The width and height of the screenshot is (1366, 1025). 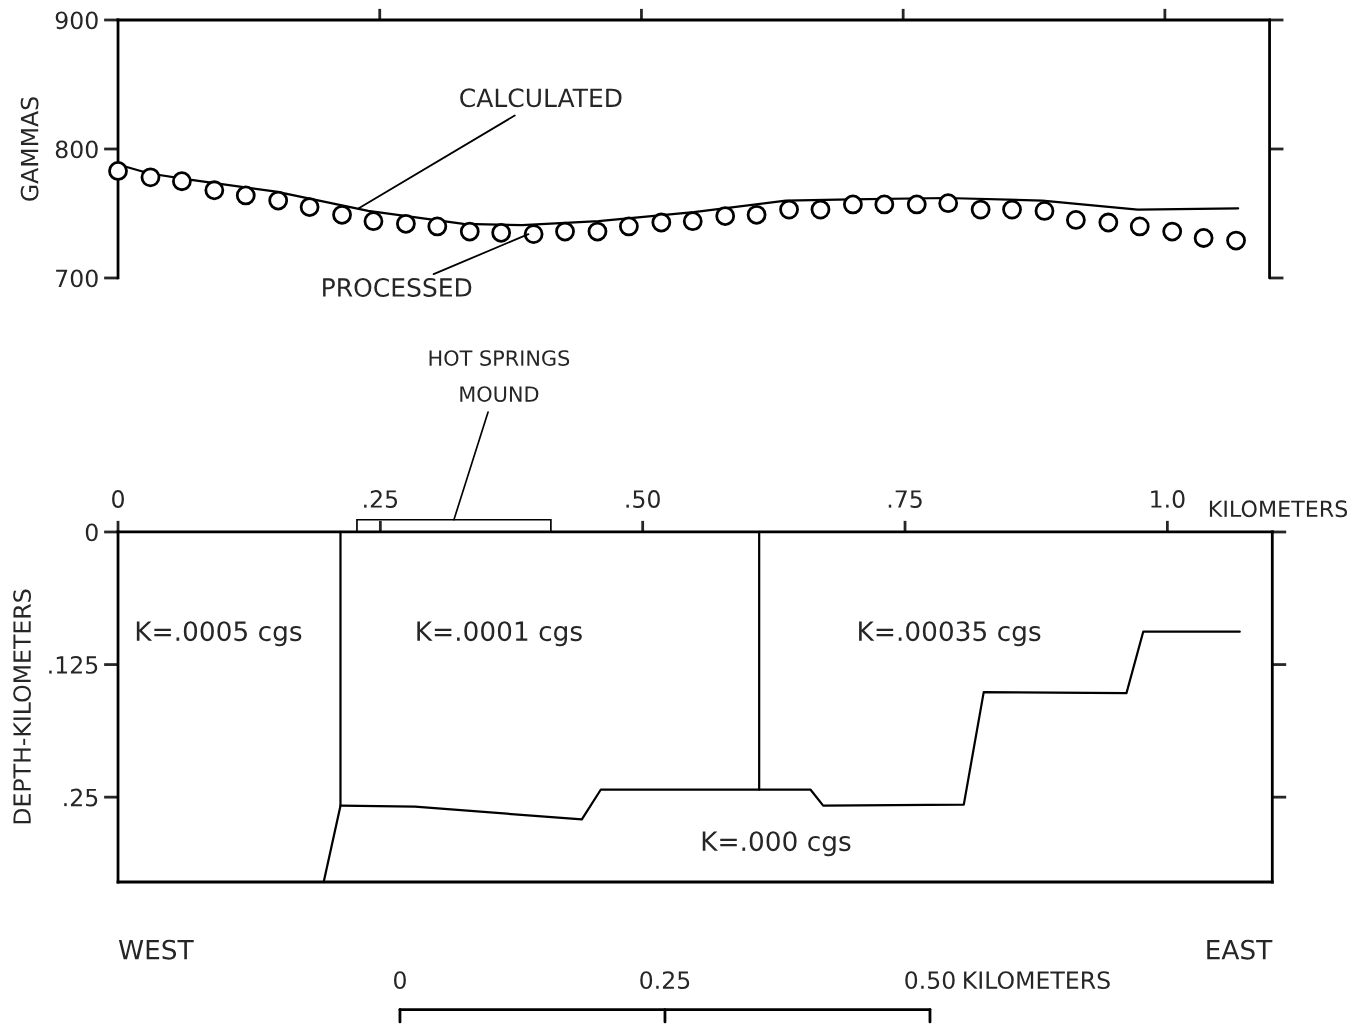 I want to click on y-tick-label: .125, so click(x=73, y=665).